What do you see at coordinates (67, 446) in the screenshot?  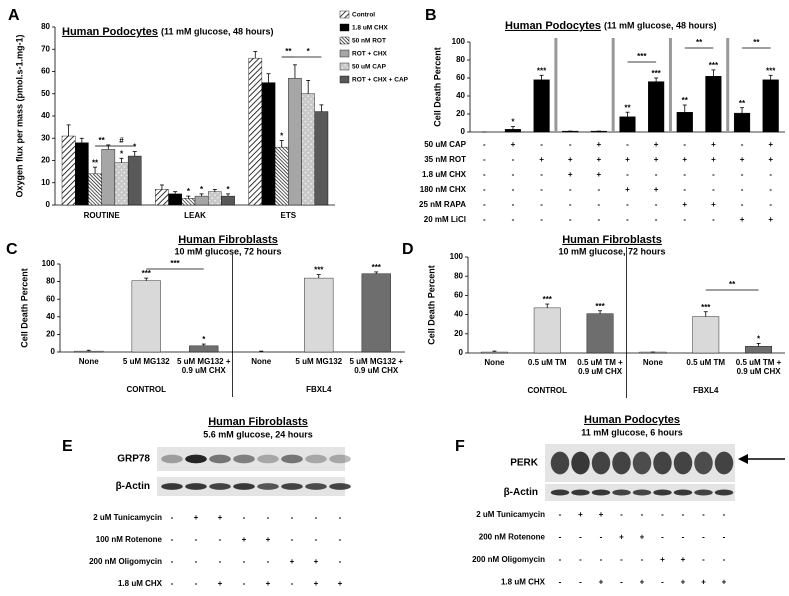 I see `panel-letter: E` at bounding box center [67, 446].